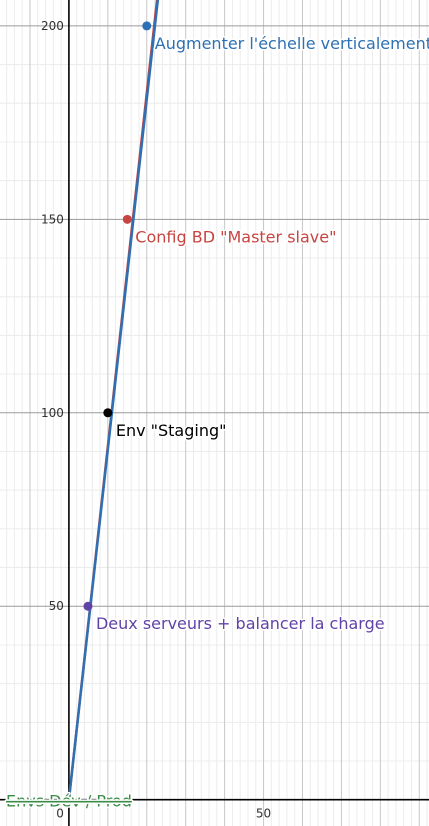 The width and height of the screenshot is (429, 826). What do you see at coordinates (52, 26) in the screenshot?
I see `y-tick-label: 200` at bounding box center [52, 26].